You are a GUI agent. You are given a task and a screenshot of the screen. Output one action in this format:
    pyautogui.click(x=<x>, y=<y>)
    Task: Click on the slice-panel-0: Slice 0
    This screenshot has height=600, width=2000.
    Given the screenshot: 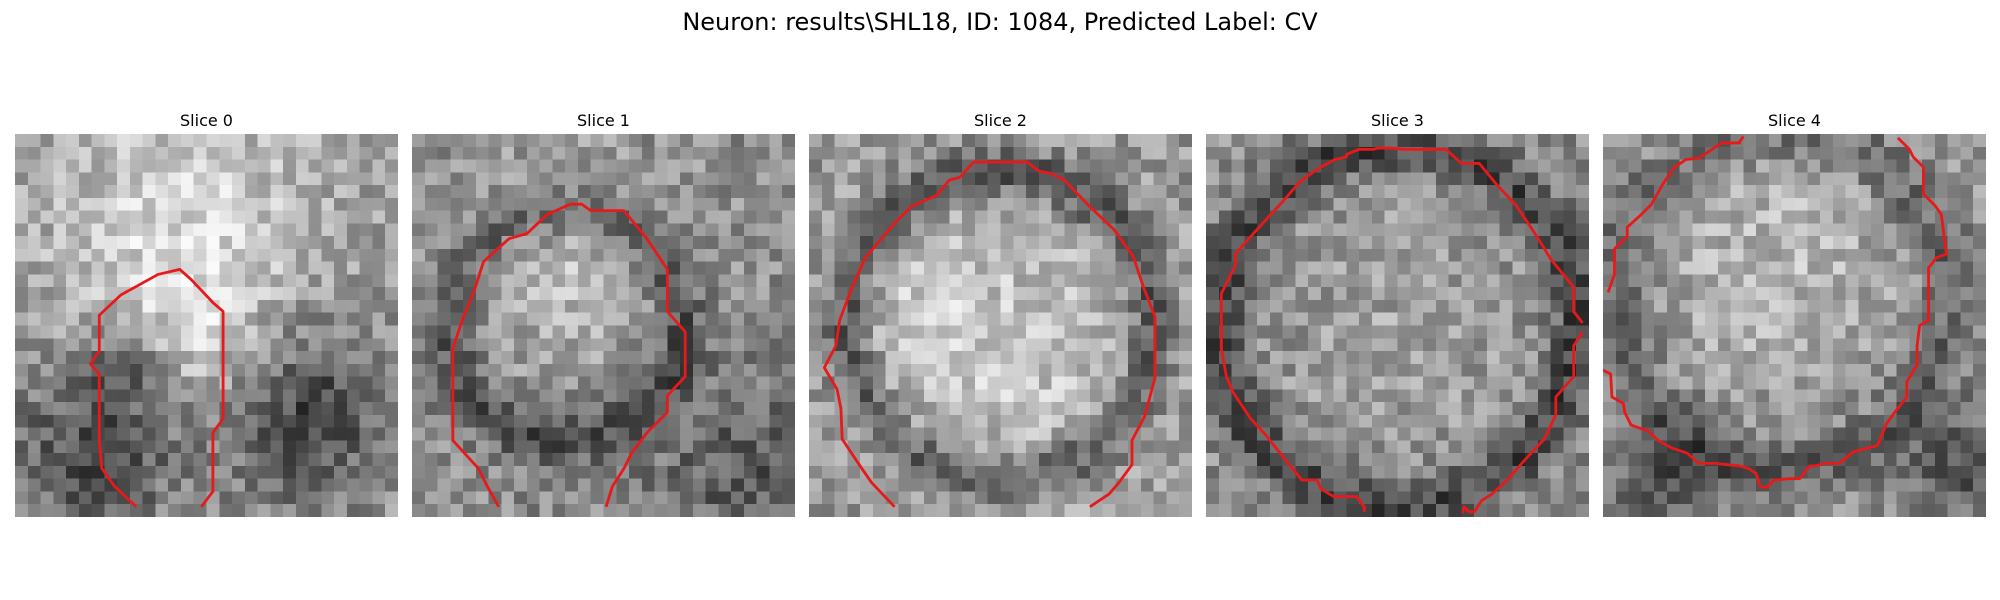 What is the action you would take?
    pyautogui.click(x=206, y=312)
    